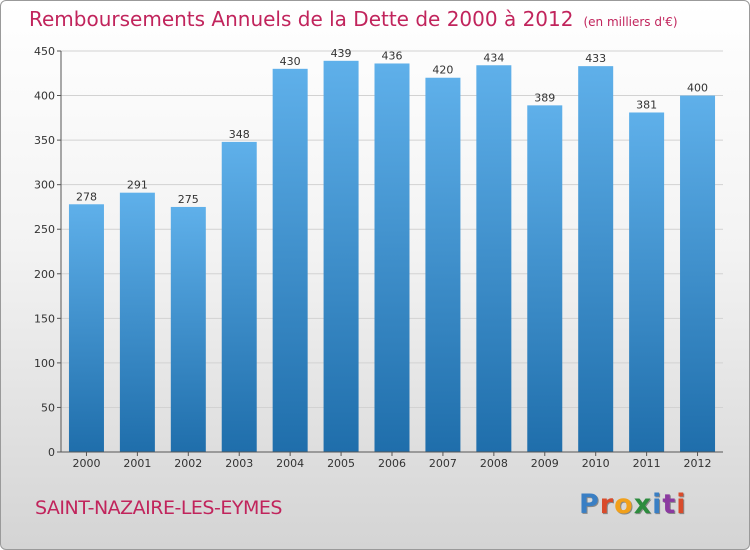 Image resolution: width=750 pixels, height=550 pixels. What do you see at coordinates (392, 55) in the screenshot?
I see `data-label-2006: 436` at bounding box center [392, 55].